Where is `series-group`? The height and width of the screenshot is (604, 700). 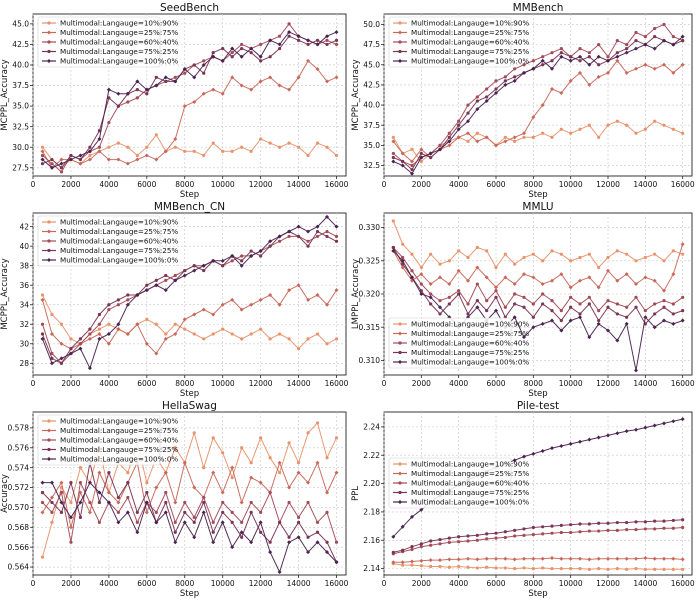
series-group is located at coordinates (189, 498).